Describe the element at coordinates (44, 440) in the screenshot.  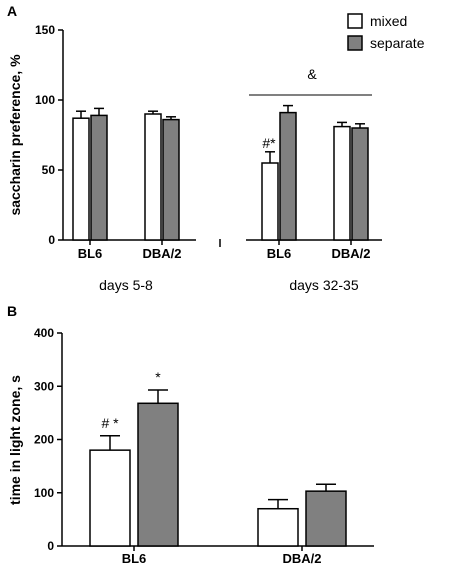
I see `y-tick-label: 200` at that location.